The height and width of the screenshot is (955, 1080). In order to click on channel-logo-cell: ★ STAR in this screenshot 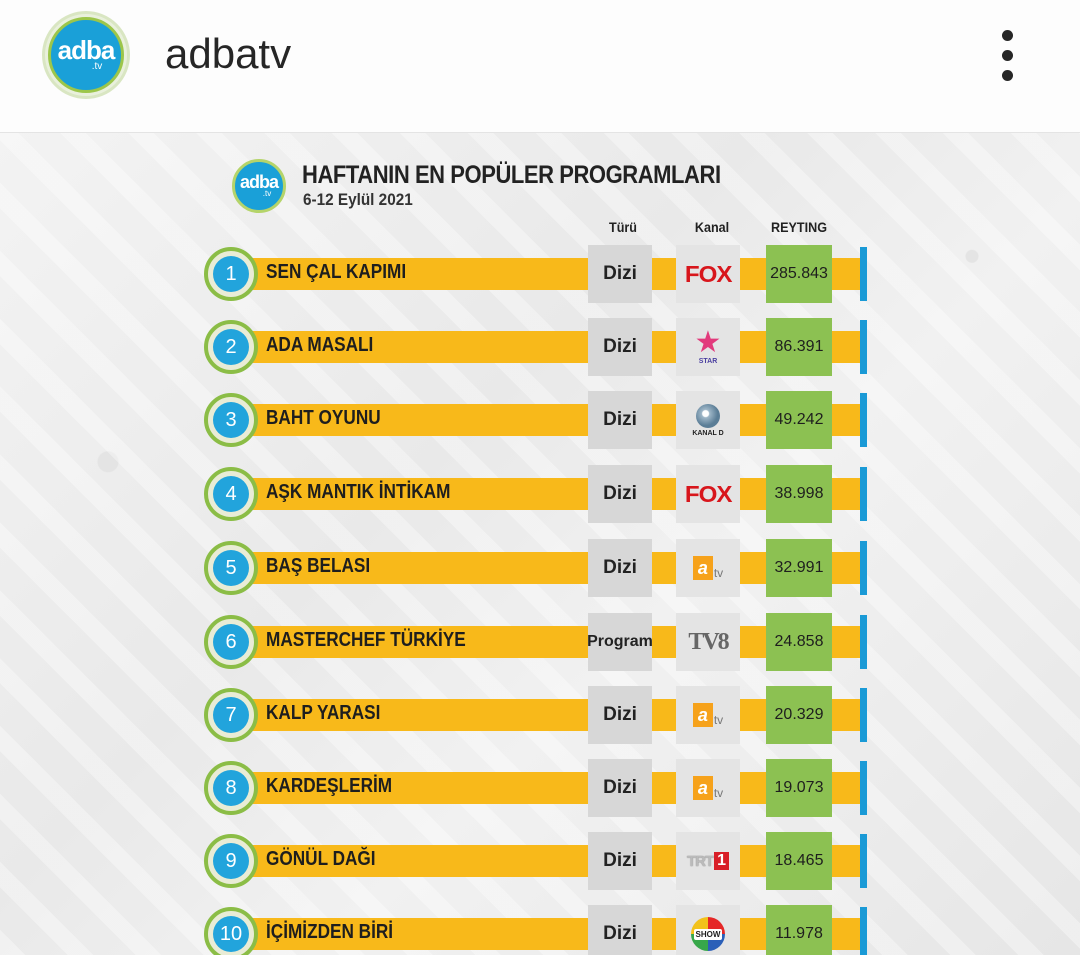, I will do `click(708, 347)`.